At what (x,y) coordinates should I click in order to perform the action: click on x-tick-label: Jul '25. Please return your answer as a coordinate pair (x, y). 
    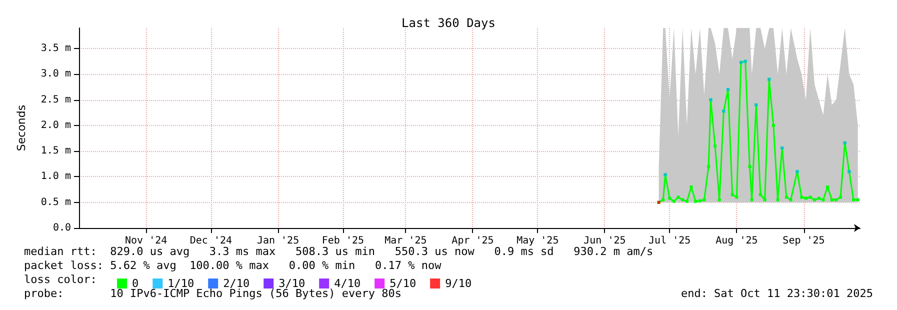
    Looking at the image, I should click on (669, 241).